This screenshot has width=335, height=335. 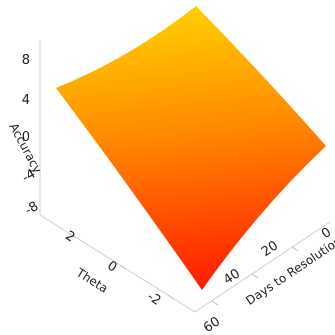 I want to click on theta-axis: 2 0 -2 Theta, so click(x=118, y=268).